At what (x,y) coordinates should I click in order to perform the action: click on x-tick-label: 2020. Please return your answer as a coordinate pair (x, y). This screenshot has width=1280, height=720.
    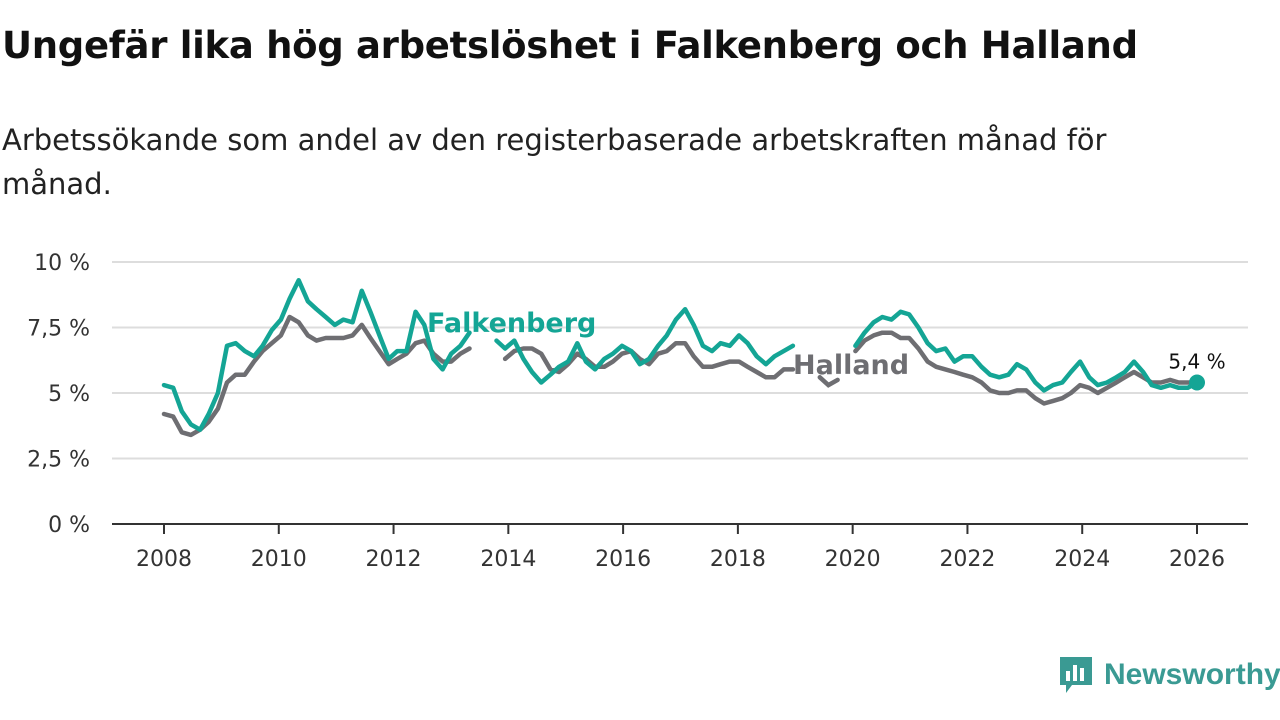
    Looking at the image, I should click on (853, 559).